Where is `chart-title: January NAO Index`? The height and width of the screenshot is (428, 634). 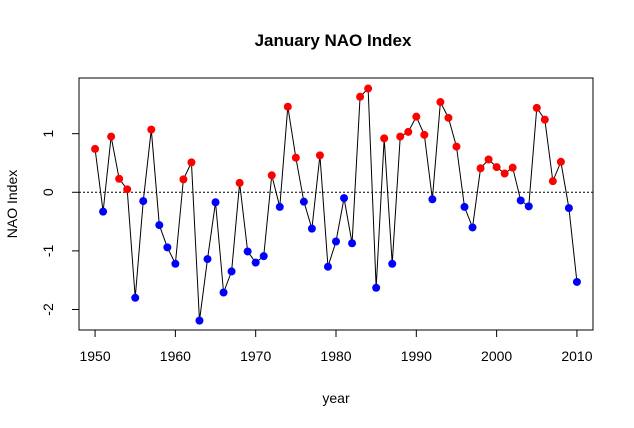
chart-title: January NAO Index is located at coordinates (333, 40).